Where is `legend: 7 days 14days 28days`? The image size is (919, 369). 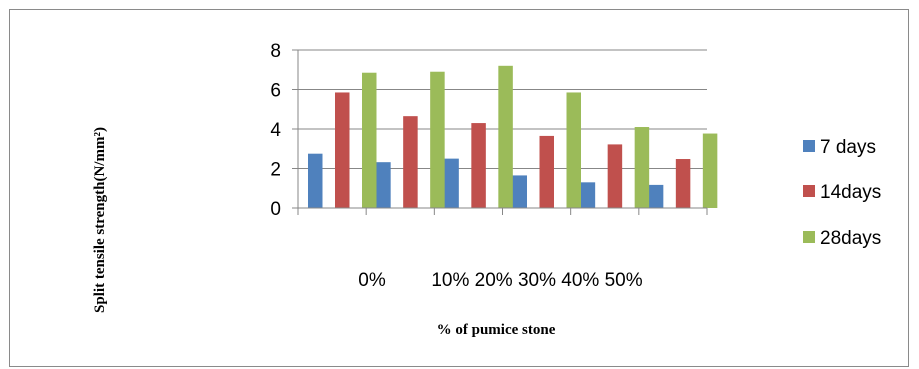
legend: 7 days 14days 28days is located at coordinates (842, 193).